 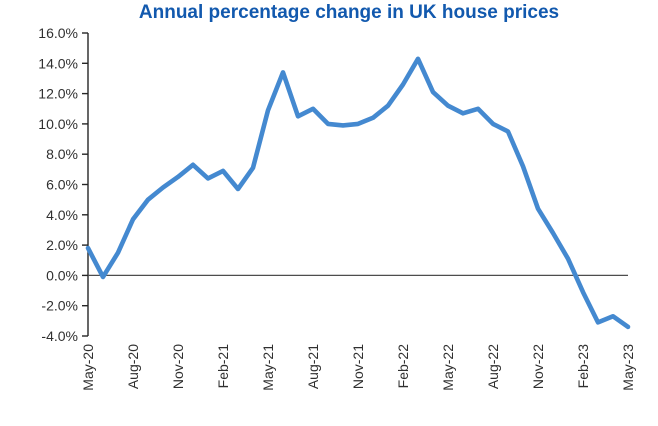 What do you see at coordinates (62, 215) in the screenshot?
I see `y-tick-label: 4.0%` at bounding box center [62, 215].